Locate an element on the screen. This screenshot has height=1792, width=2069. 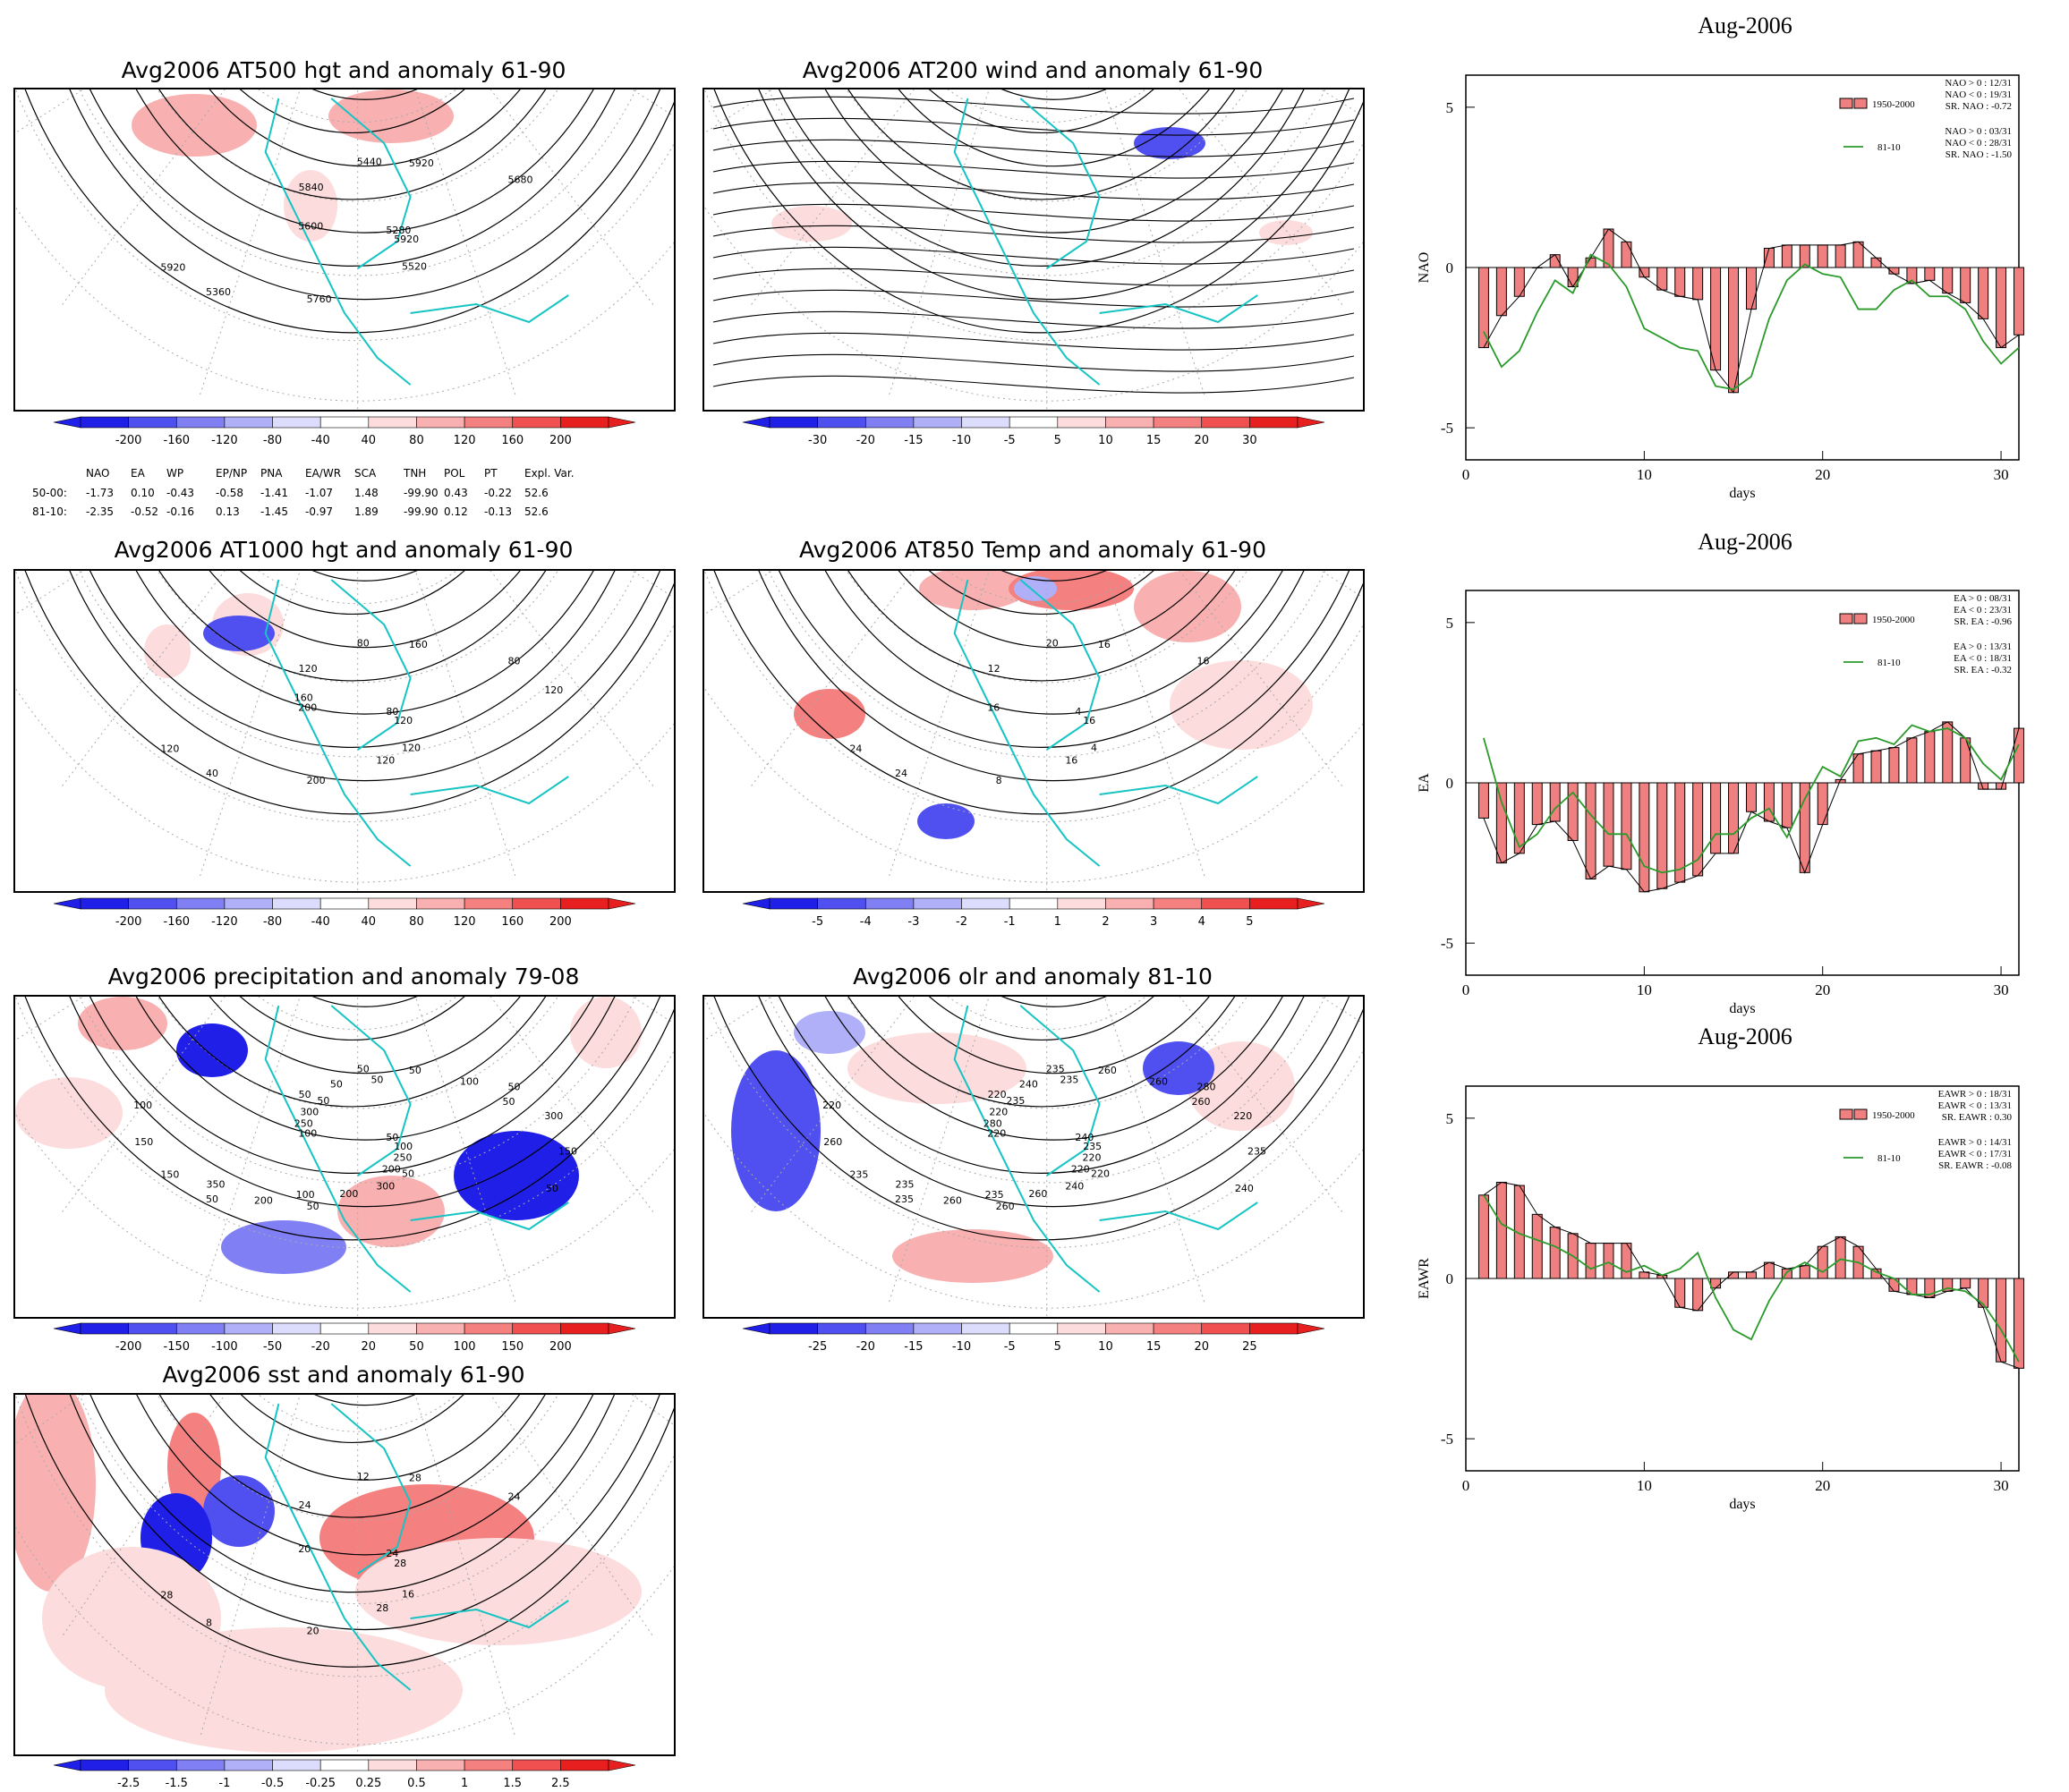
stats-value-cell: 0.43 is located at coordinates (456, 493).